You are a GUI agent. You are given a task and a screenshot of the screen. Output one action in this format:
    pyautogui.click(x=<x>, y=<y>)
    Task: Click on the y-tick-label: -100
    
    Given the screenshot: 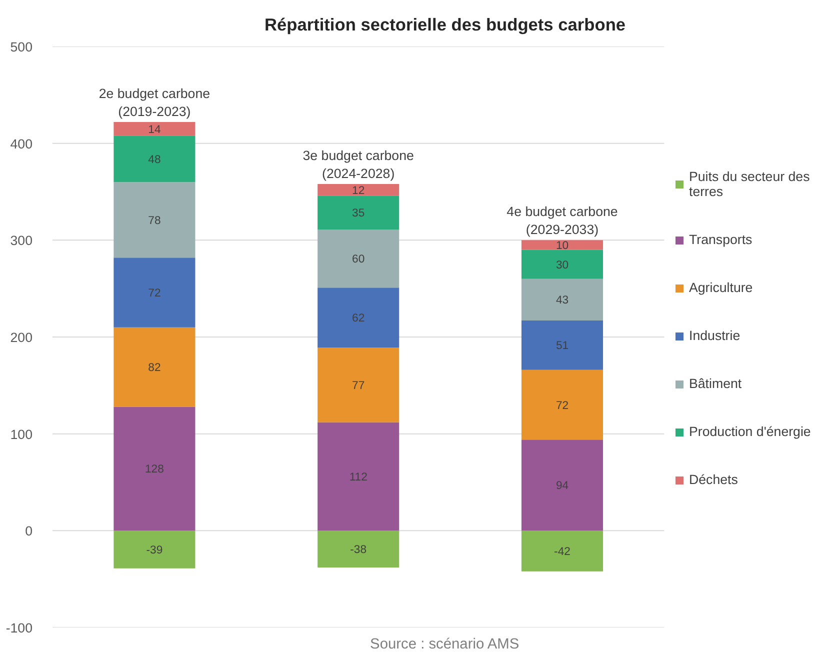 What is the action you would take?
    pyautogui.click(x=19, y=628)
    